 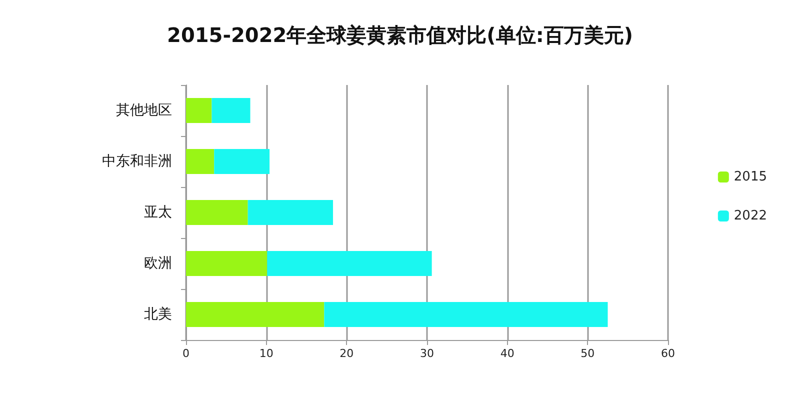 I want to click on x-tick-label: 10, so click(x=266, y=353).